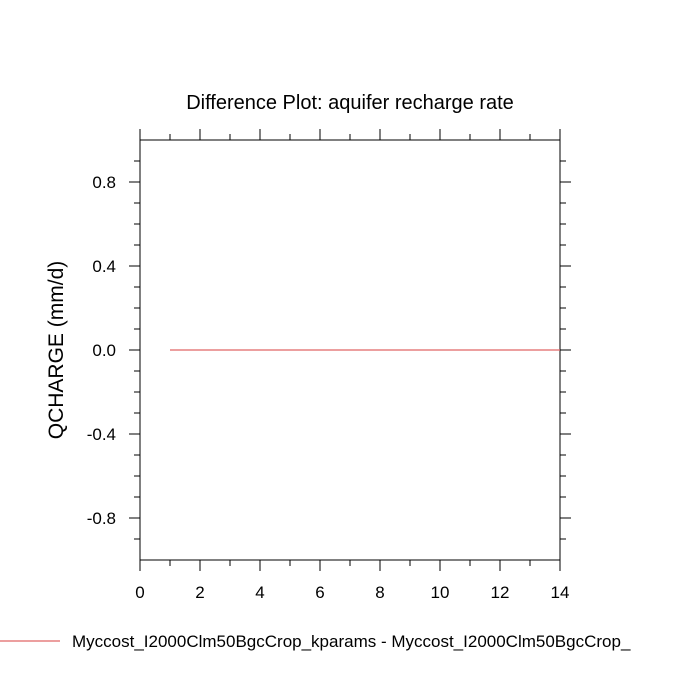 This screenshot has height=700, width=700. I want to click on y-tick-label: -0.8, so click(101, 518).